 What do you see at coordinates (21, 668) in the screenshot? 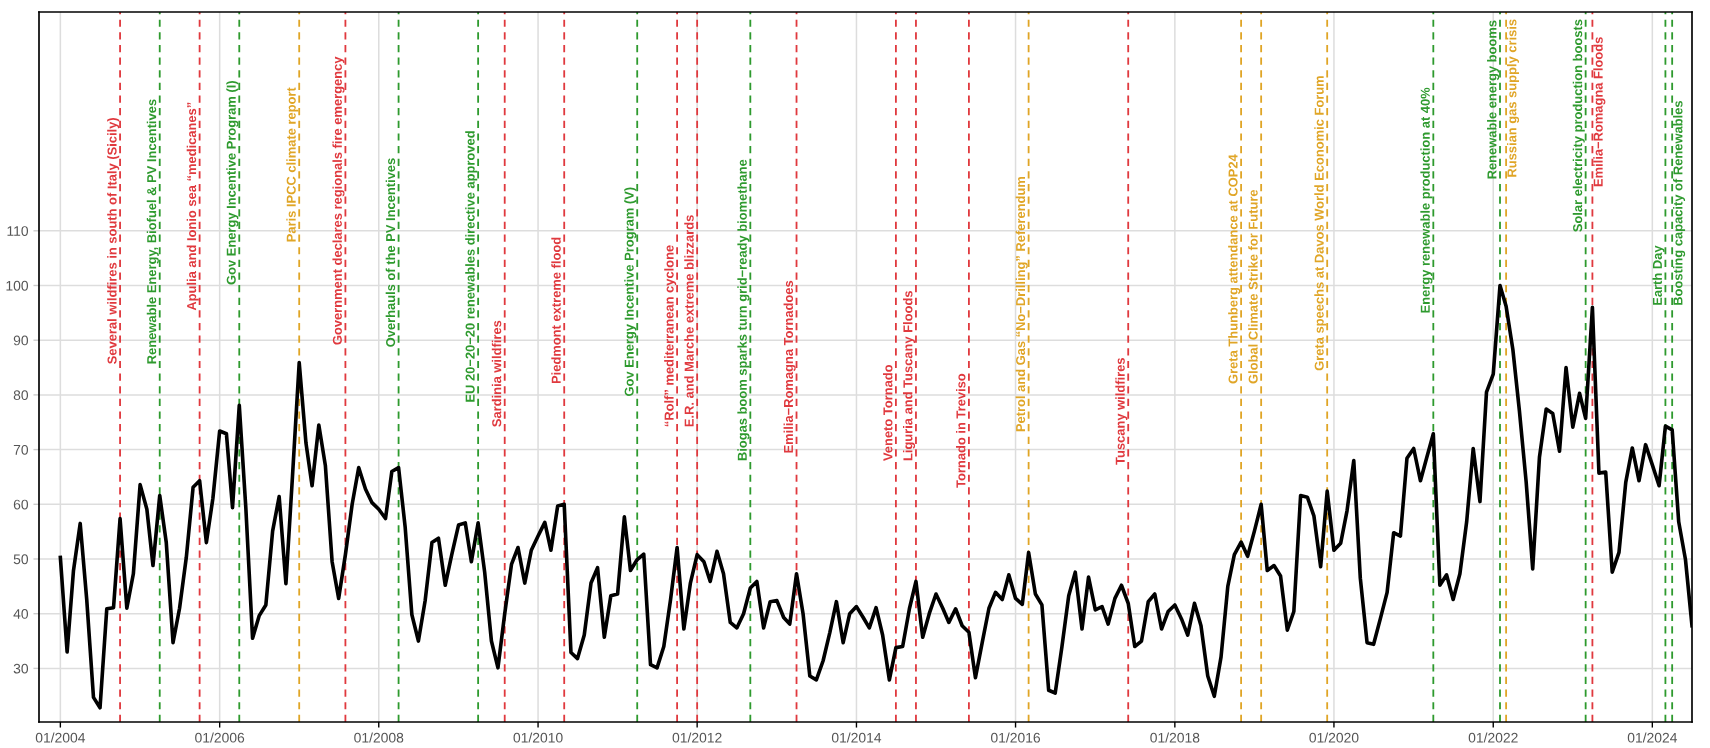
I see `y-tick-label: 30` at bounding box center [21, 668].